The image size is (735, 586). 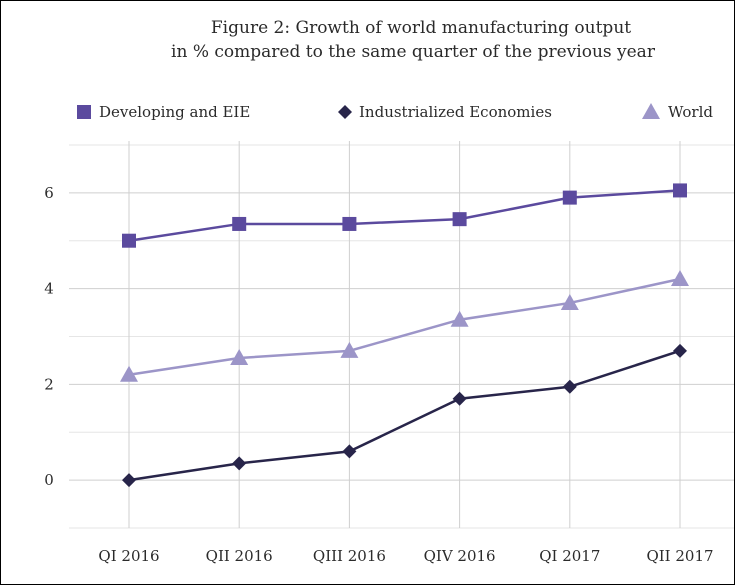 What do you see at coordinates (455, 112) in the screenshot?
I see `legend-label: Industrialized Economies` at bounding box center [455, 112].